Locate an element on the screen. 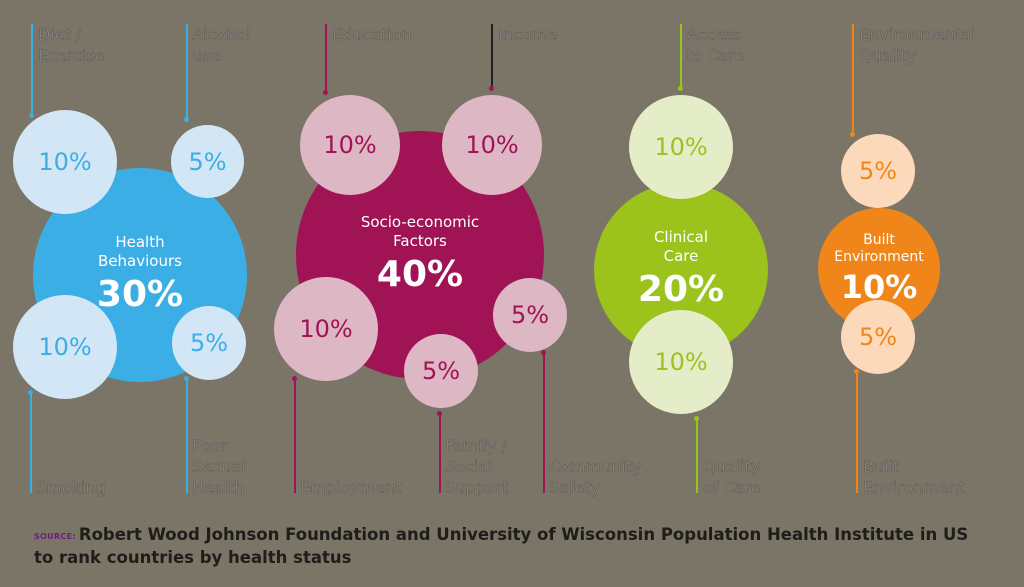 This screenshot has width=1024, height=587. leader-line-environmental-quality is located at coordinates (853, 79).